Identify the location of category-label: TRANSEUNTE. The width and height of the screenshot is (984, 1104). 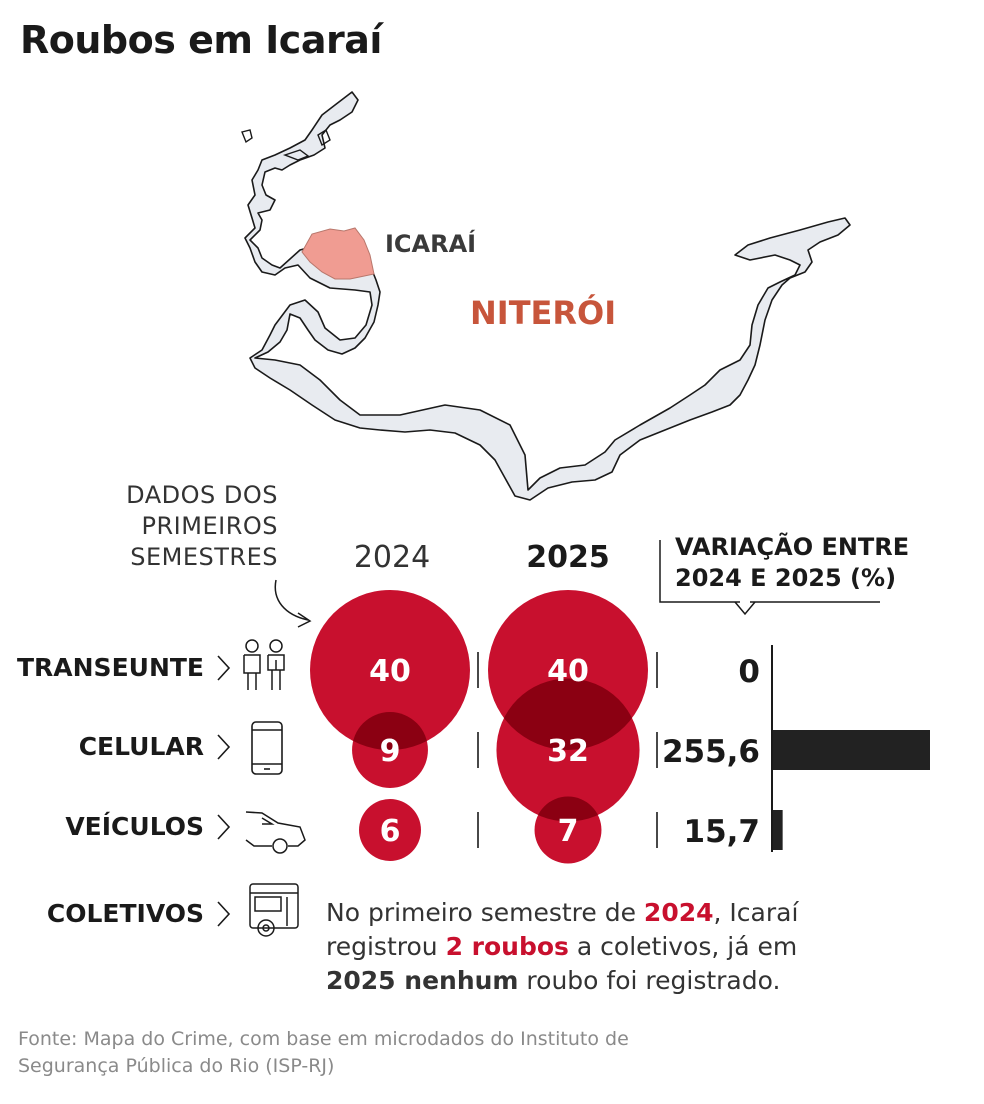
(110, 667).